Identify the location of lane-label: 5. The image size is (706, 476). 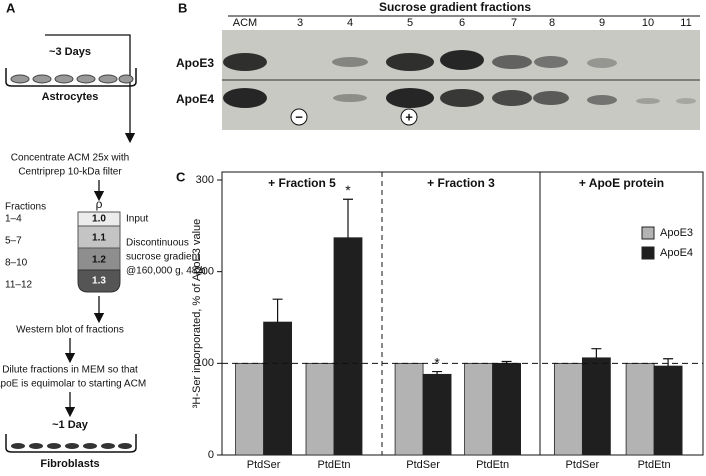
(410, 23).